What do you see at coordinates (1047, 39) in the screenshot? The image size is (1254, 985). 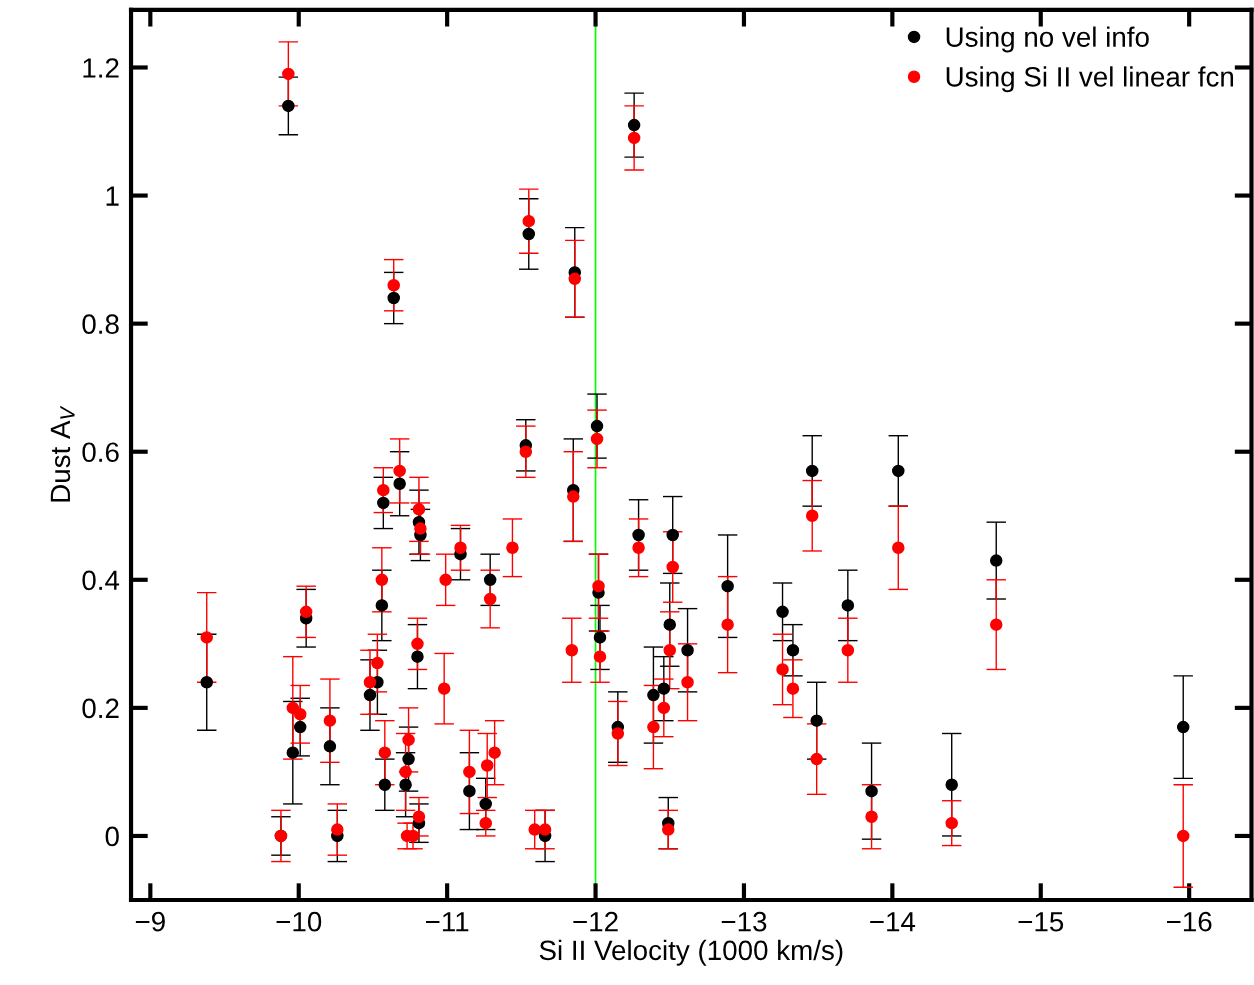 I see `legend-label: Using no vel info` at bounding box center [1047, 39].